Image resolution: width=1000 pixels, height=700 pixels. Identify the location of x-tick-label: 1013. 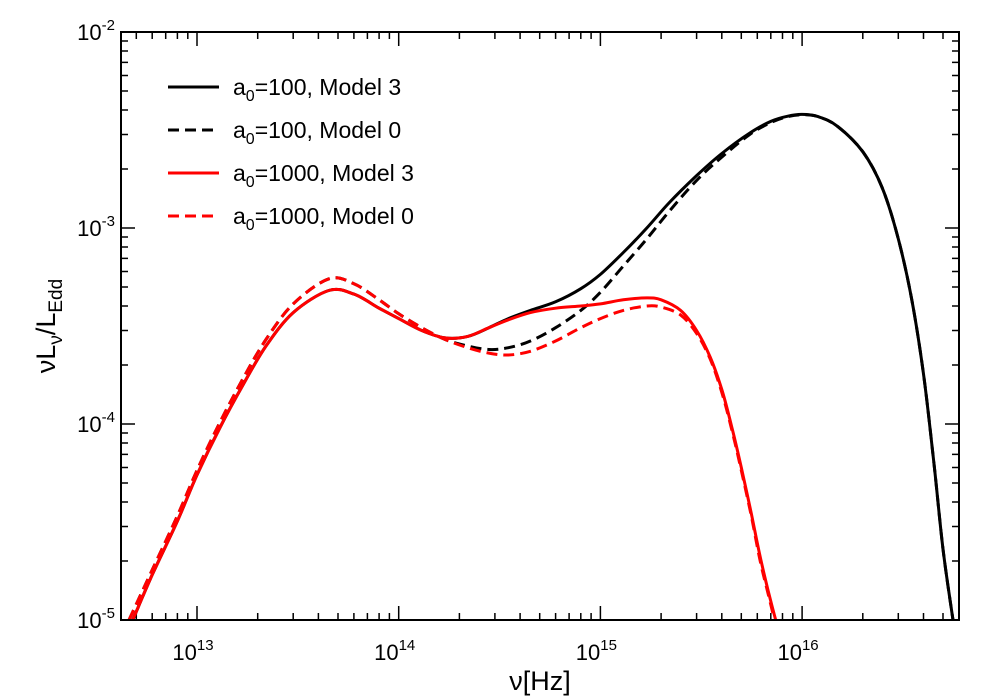
(192, 651).